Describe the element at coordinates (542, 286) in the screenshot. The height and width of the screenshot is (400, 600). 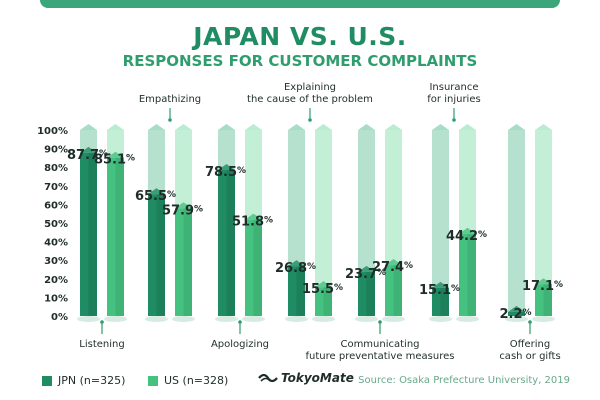
I see `value-label-us-6: 17.1%` at that location.